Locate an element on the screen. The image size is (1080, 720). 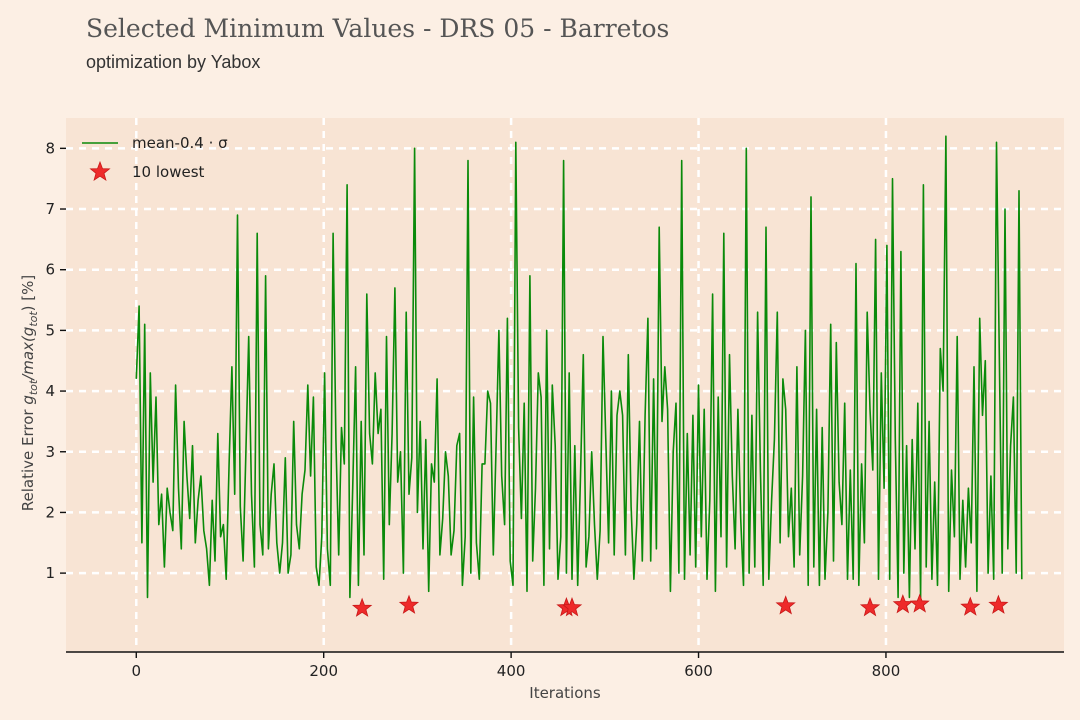
legend-label-line: mean-0.4 · σ is located at coordinates (180, 143).